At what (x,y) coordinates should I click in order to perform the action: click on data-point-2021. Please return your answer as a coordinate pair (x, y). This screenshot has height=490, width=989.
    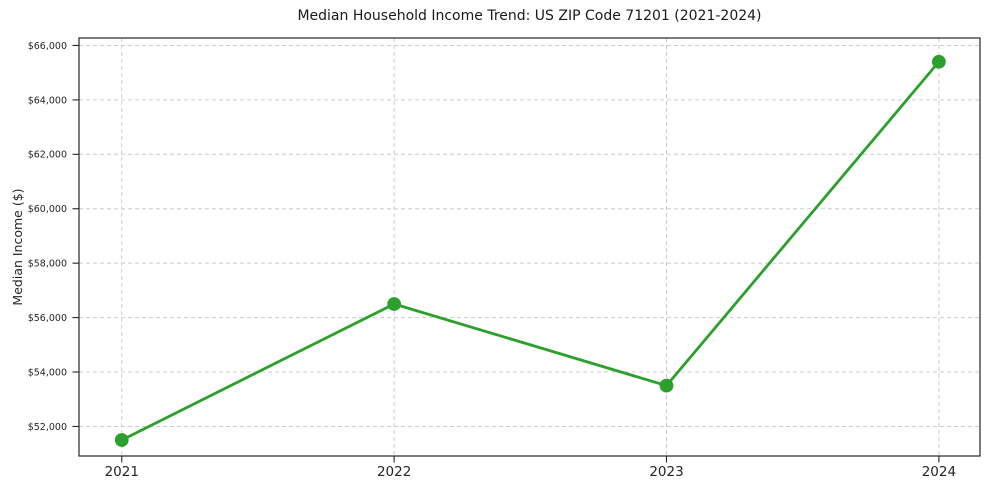
    Looking at the image, I should click on (121, 440).